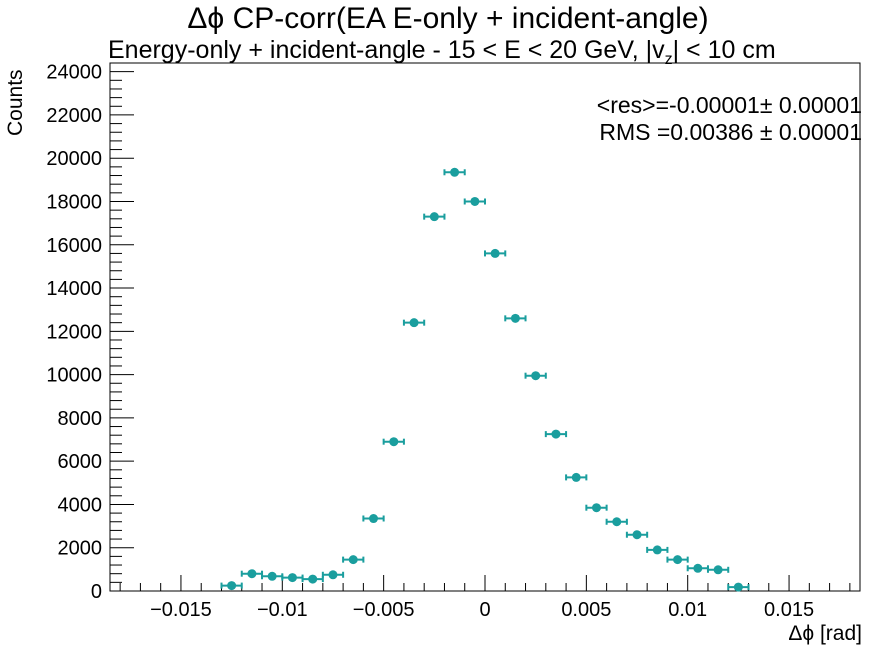 The height and width of the screenshot is (672, 896). I want to click on stat-rms: RMS =0.00386 ± 0.00001, so click(730, 132).